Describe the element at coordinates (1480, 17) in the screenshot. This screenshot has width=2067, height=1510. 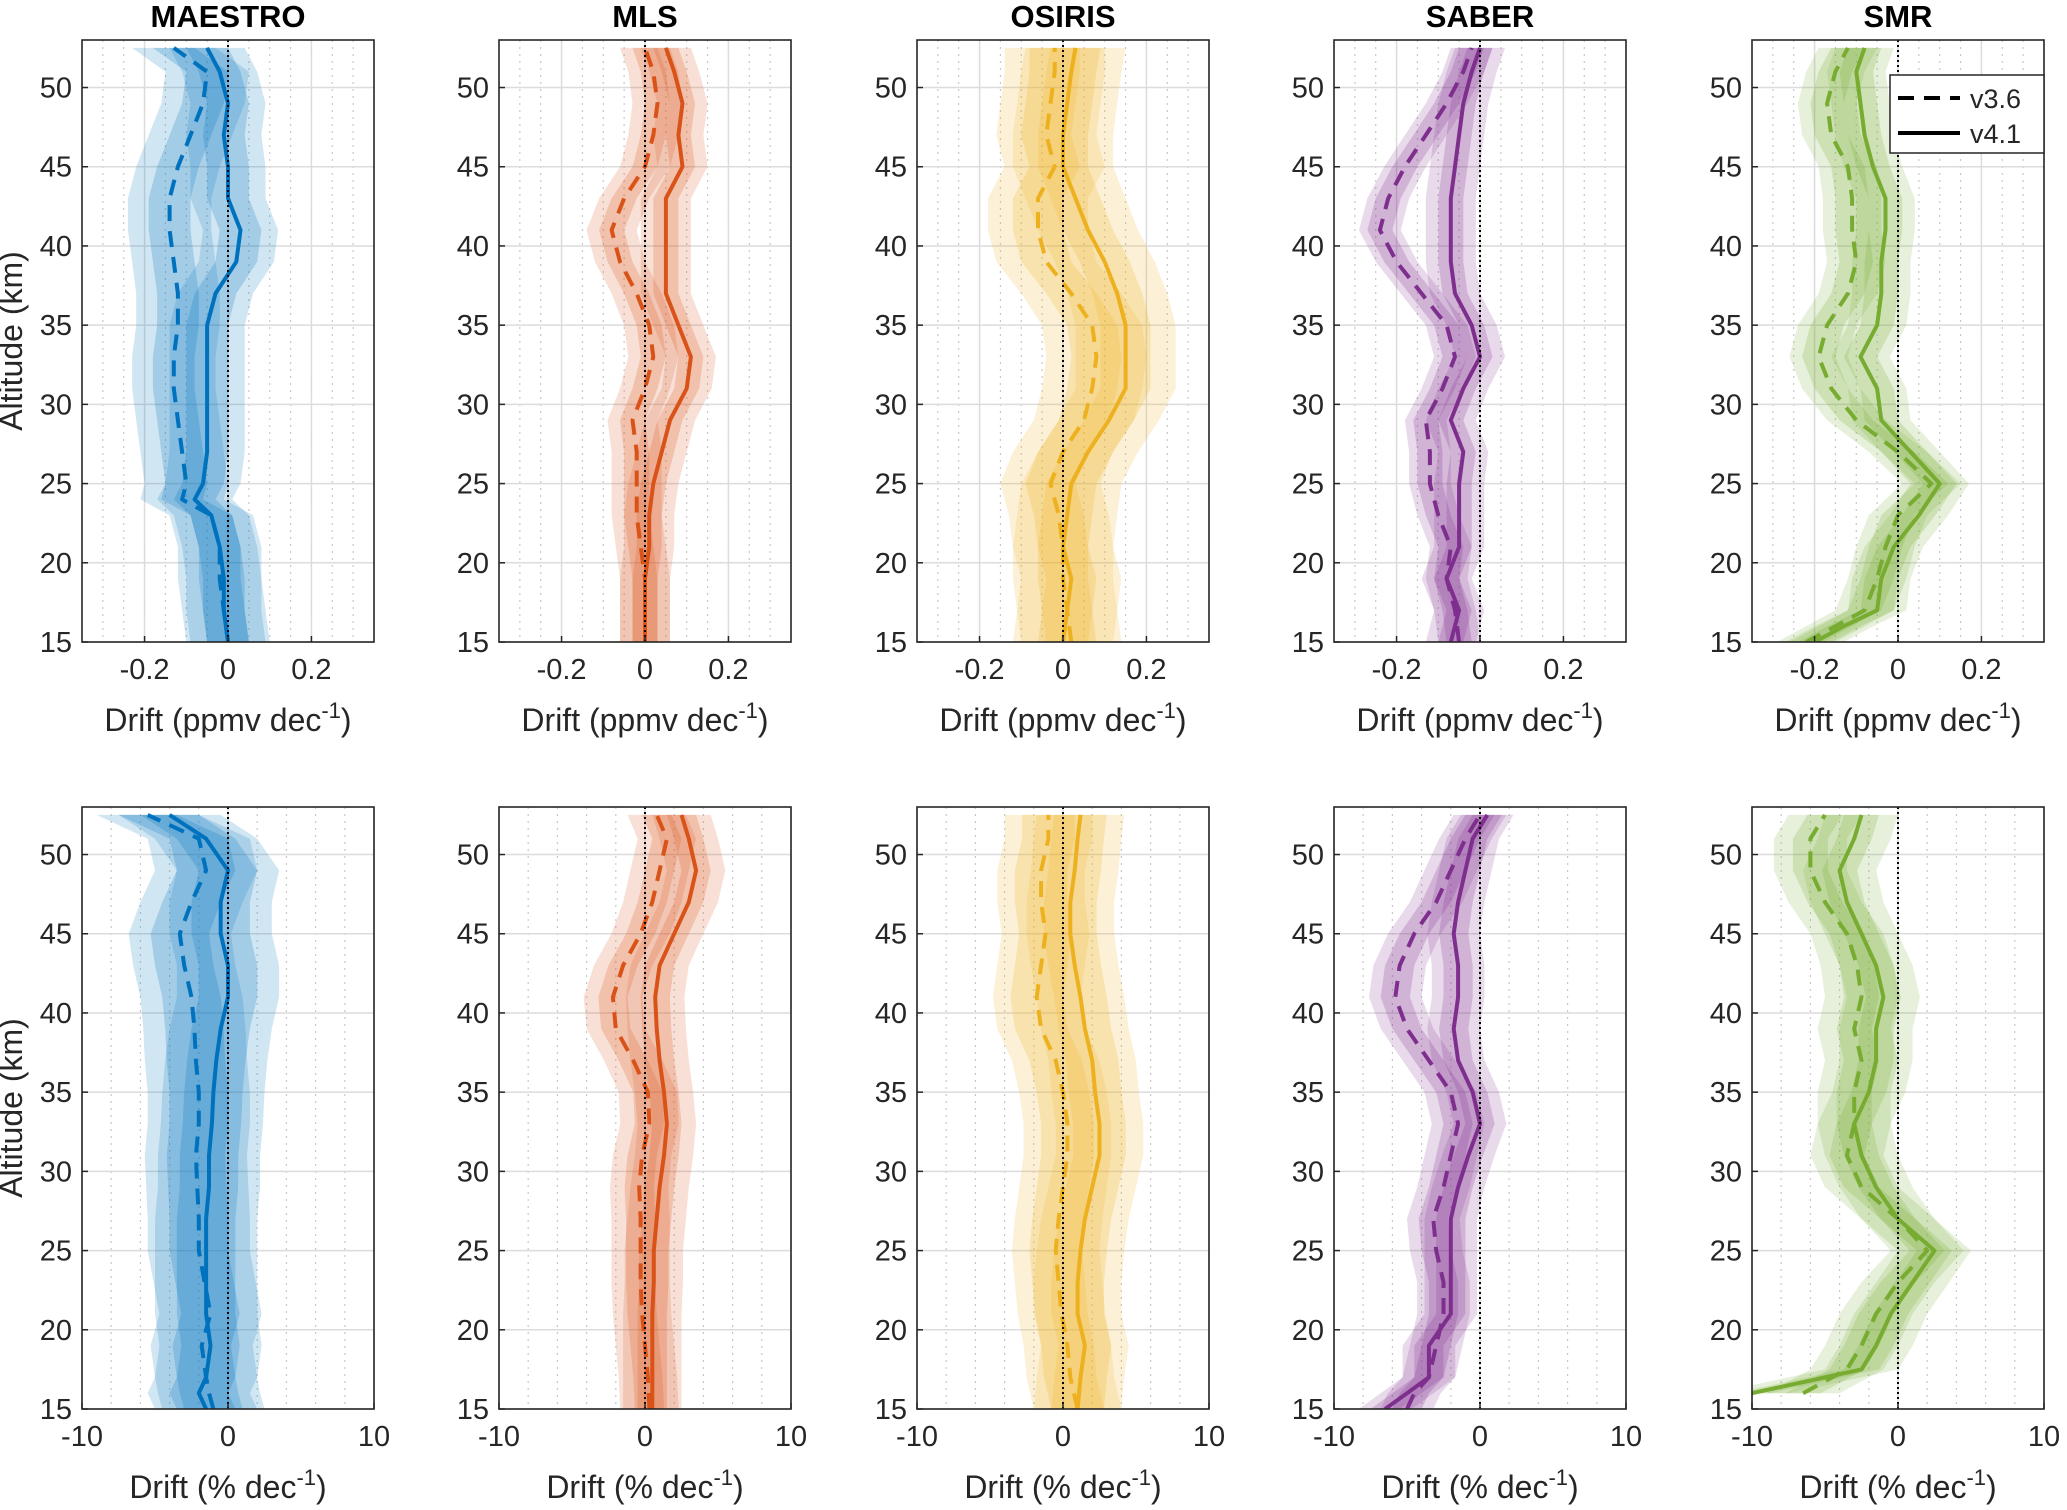
I see `panel-title: SABER` at that location.